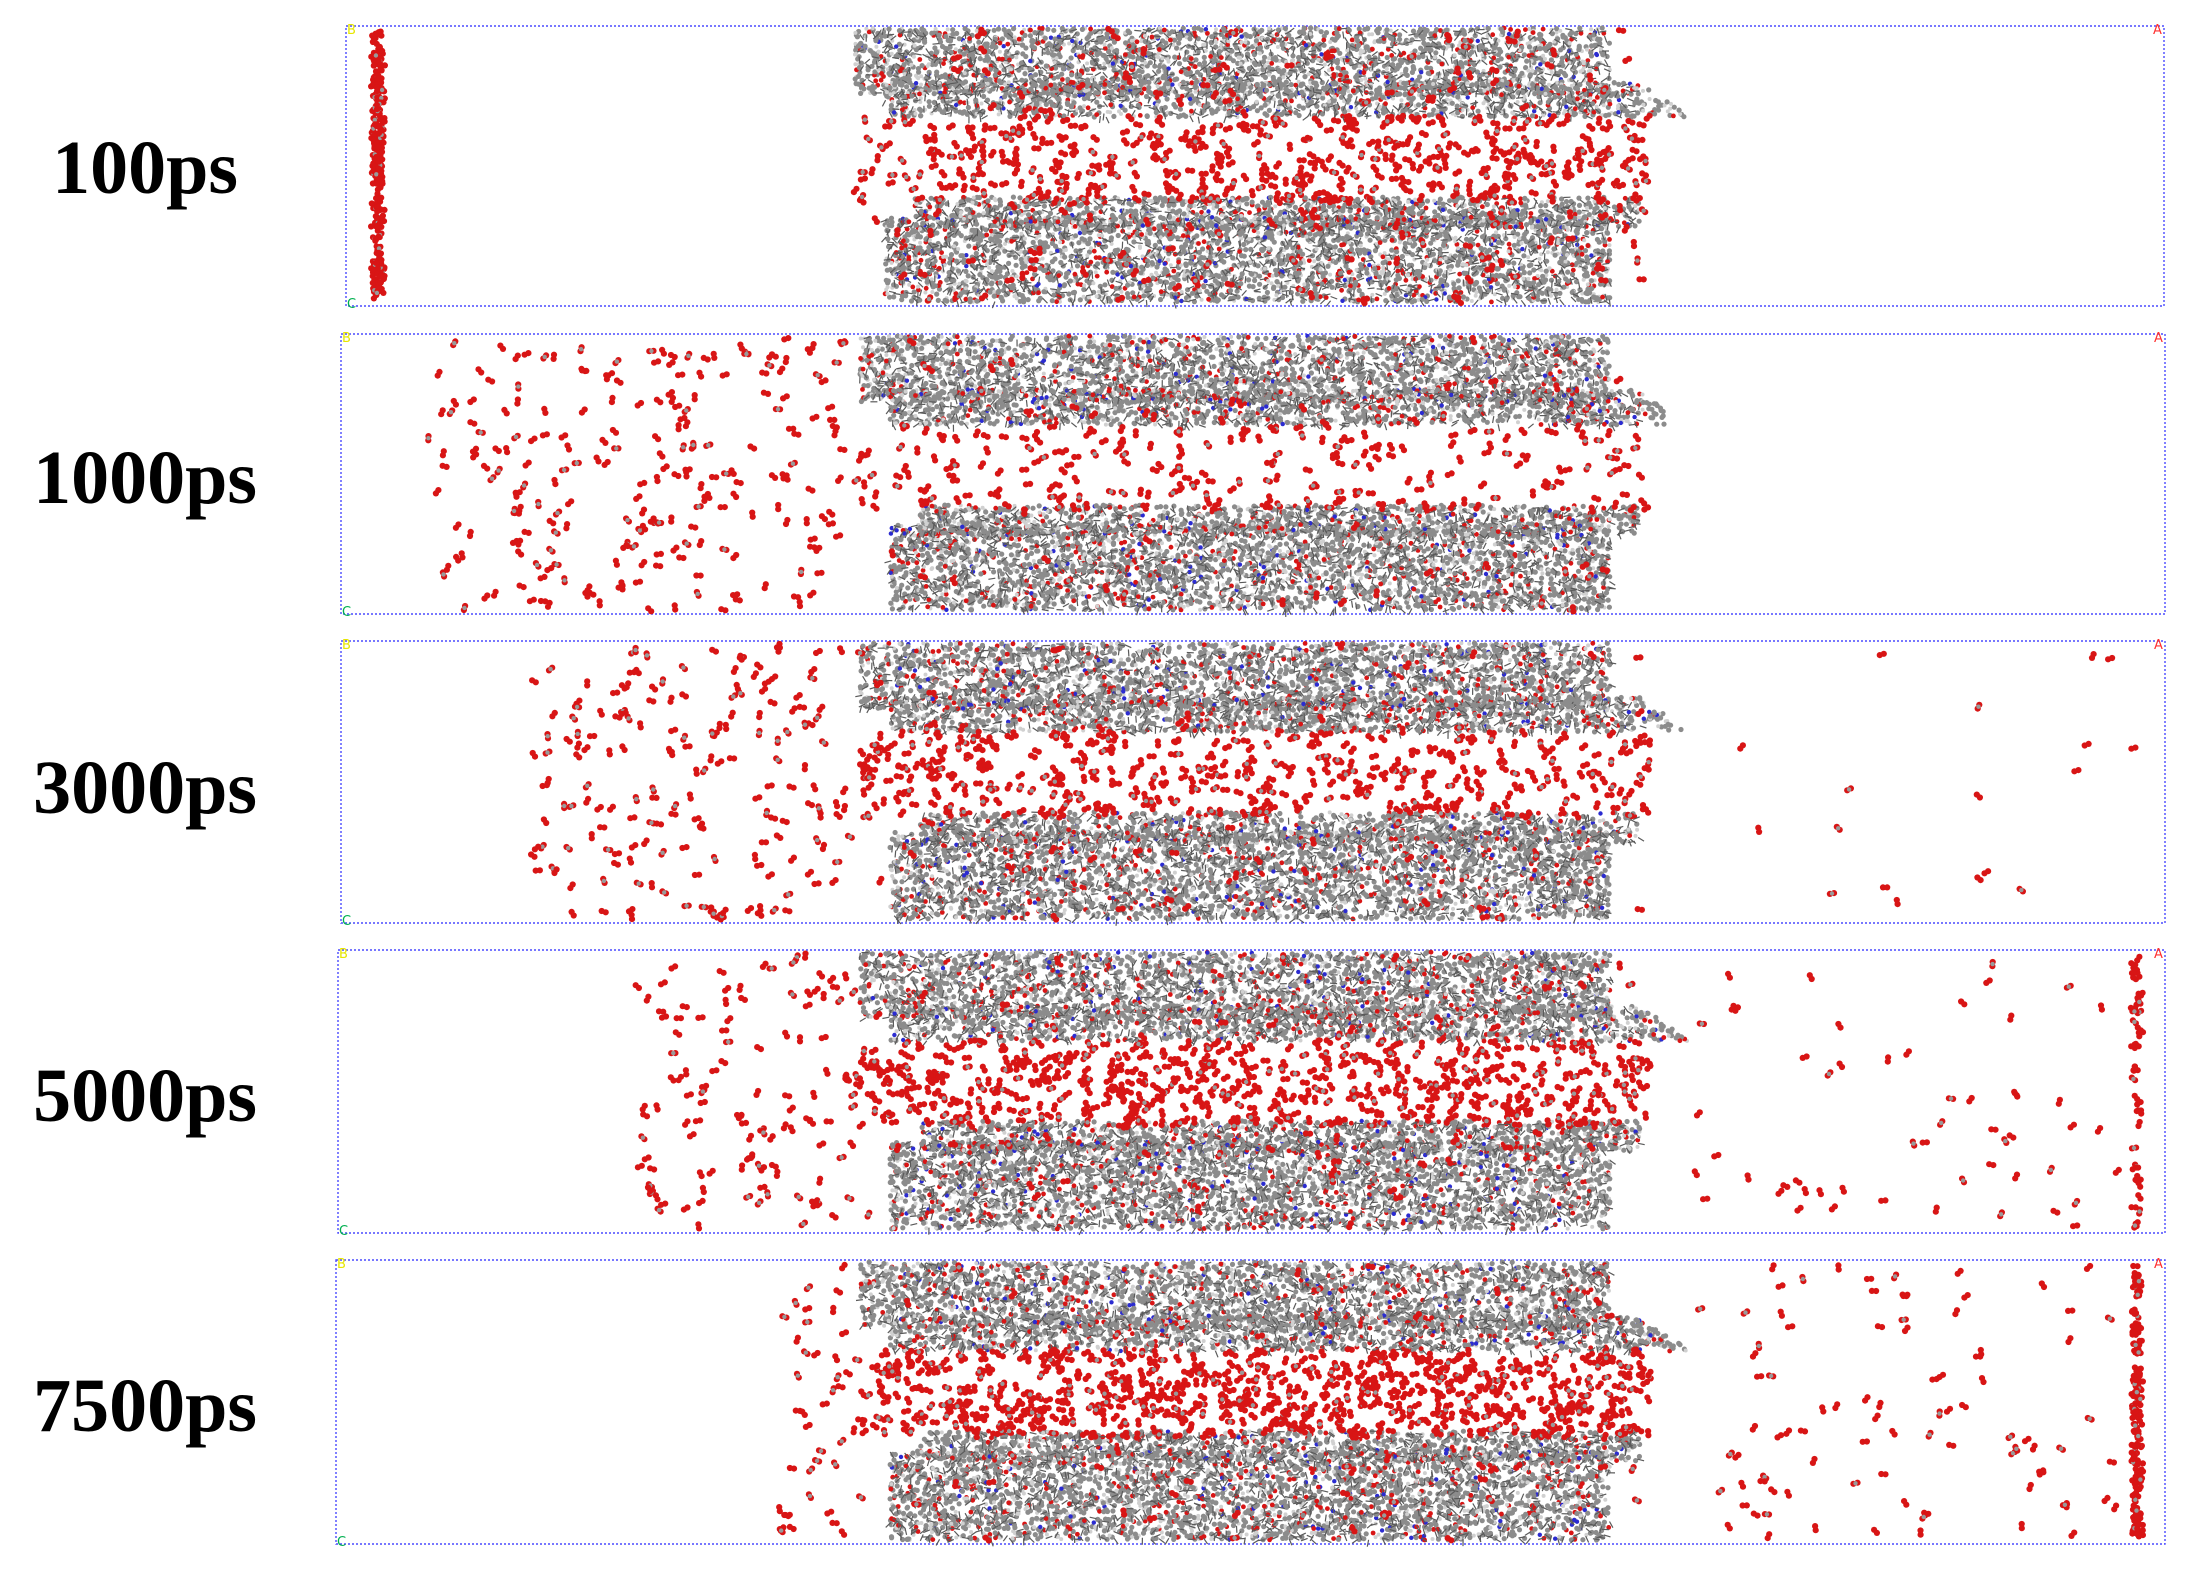 The height and width of the screenshot is (1572, 2201). I want to click on time-label: 3000ps, so click(145, 788).